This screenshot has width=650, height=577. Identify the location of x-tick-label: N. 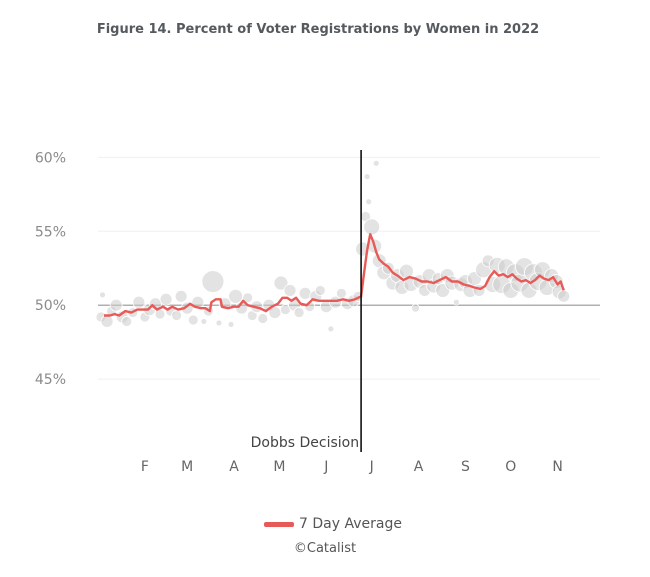
(557, 467).